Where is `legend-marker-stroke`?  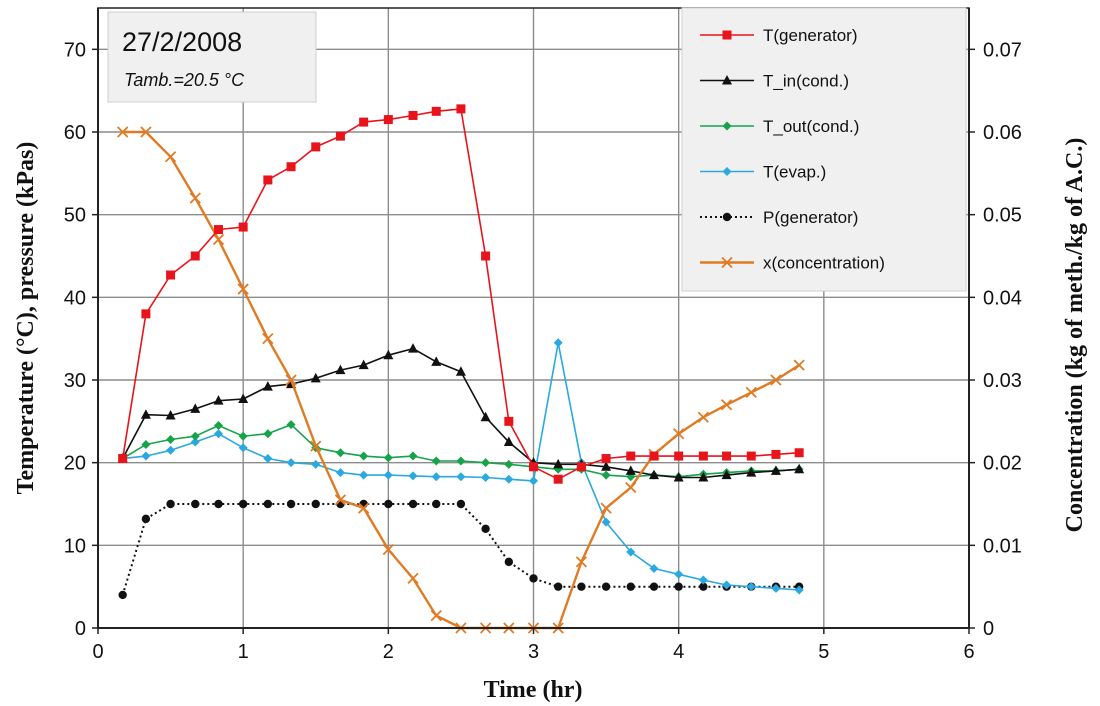
legend-marker-stroke is located at coordinates (727, 262).